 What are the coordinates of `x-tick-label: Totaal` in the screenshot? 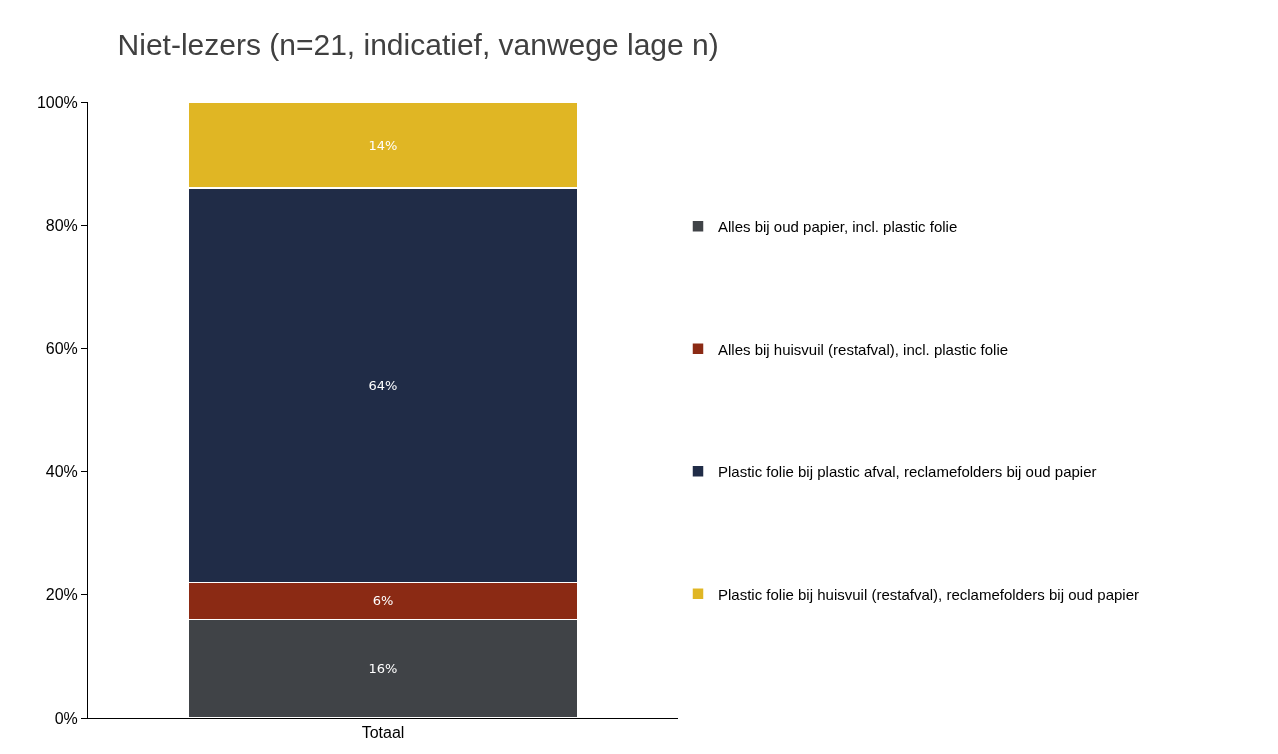 It's located at (383, 733).